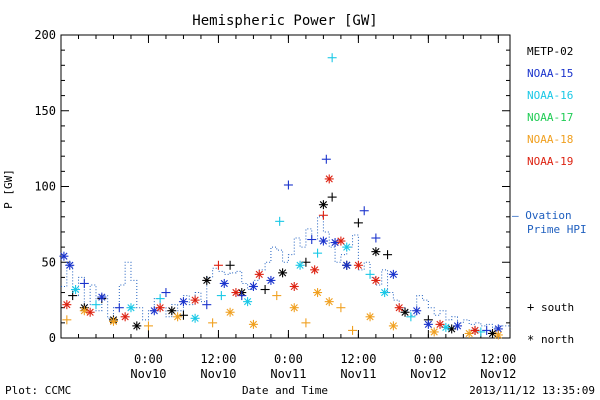 The image size is (600, 400). I want to click on y-tick-label: 200, so click(45, 35).